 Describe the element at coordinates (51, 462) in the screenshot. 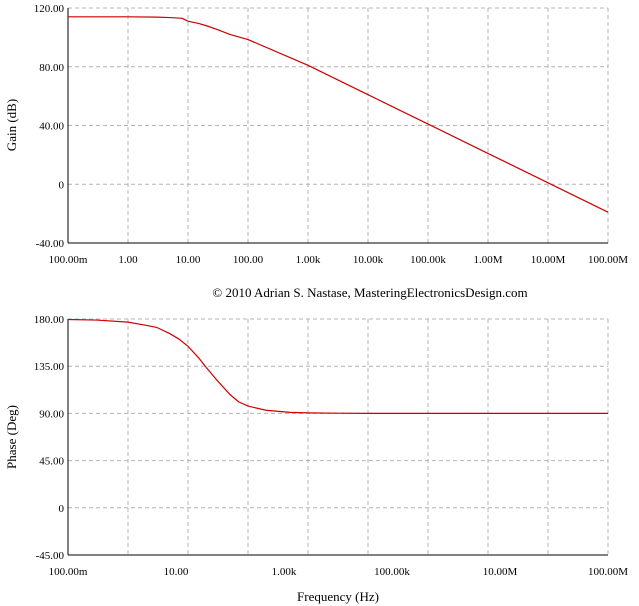

I see `phase-y-tick-label: 45.00` at that location.